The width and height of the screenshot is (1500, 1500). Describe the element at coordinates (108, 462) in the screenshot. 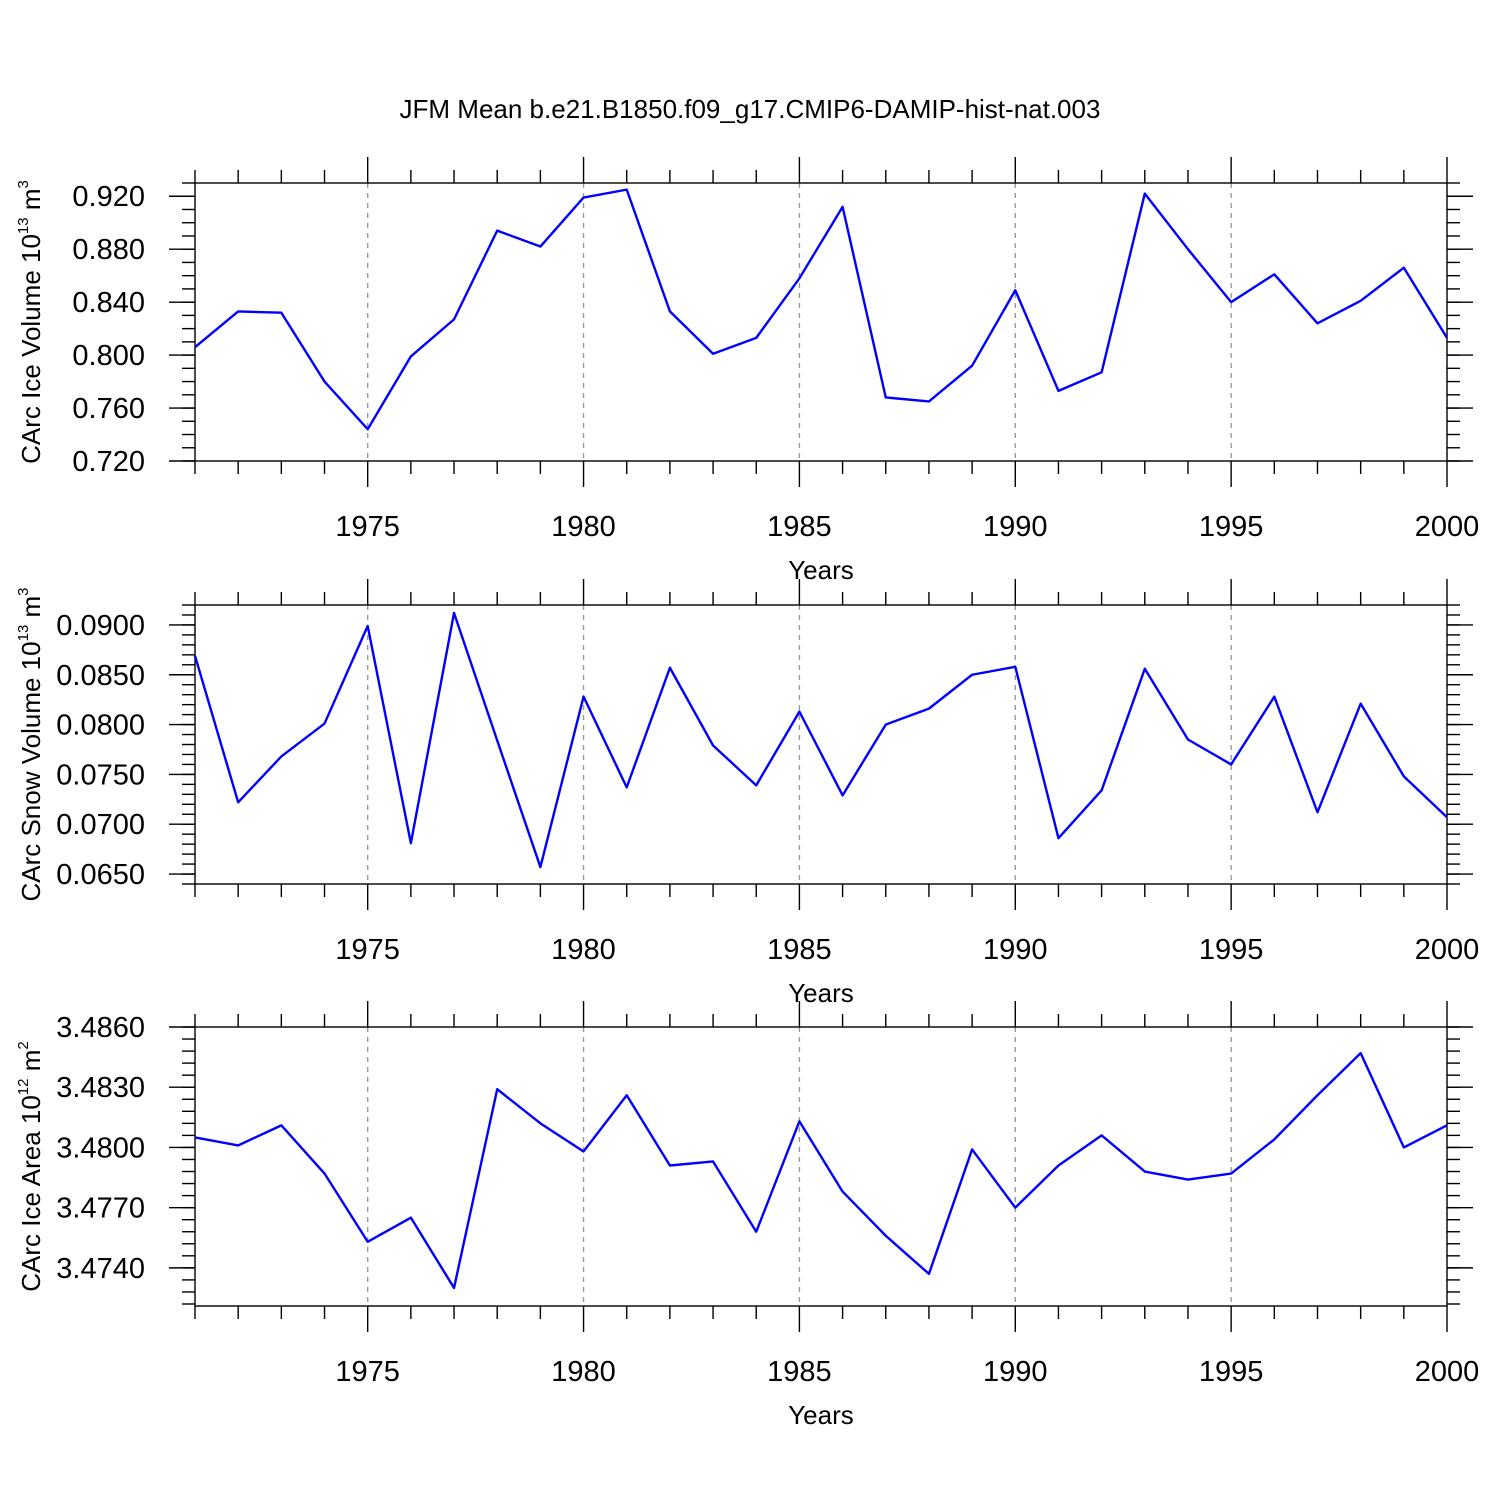

I see `y-tick-label: 0.720` at that location.